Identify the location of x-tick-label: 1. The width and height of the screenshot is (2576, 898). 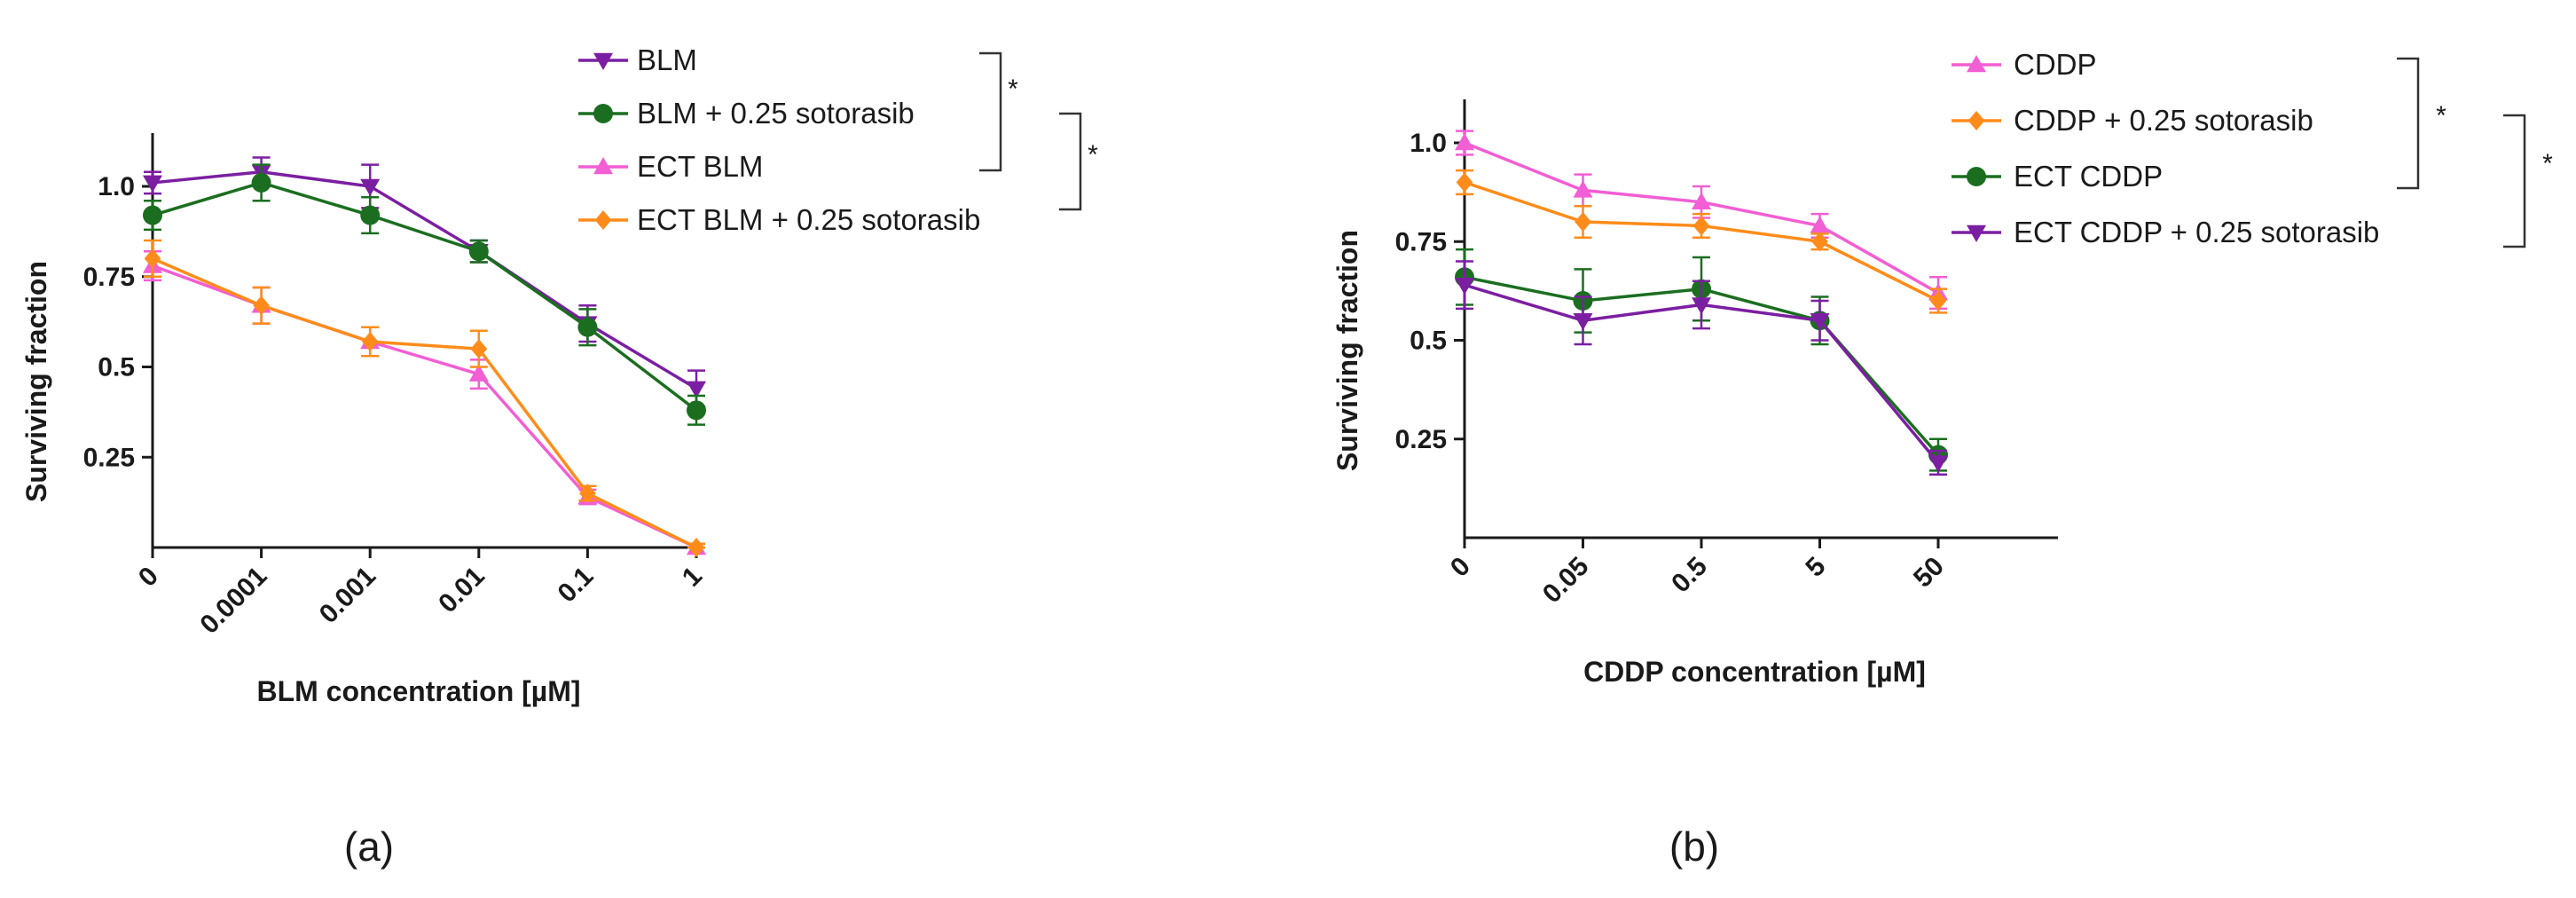
(692, 577).